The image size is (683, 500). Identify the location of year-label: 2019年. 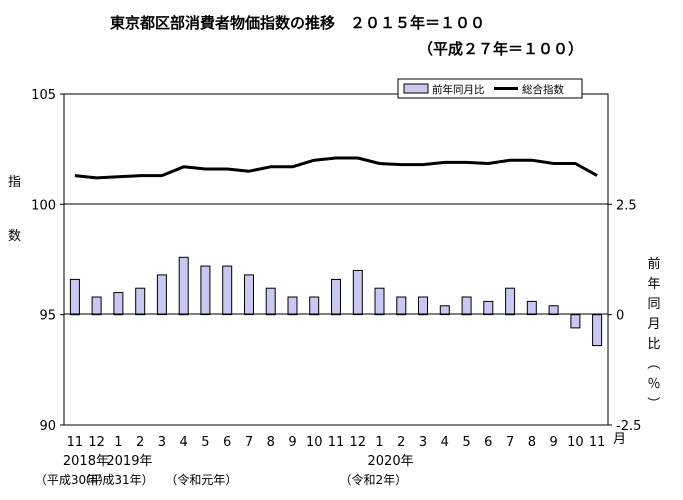
(129, 461).